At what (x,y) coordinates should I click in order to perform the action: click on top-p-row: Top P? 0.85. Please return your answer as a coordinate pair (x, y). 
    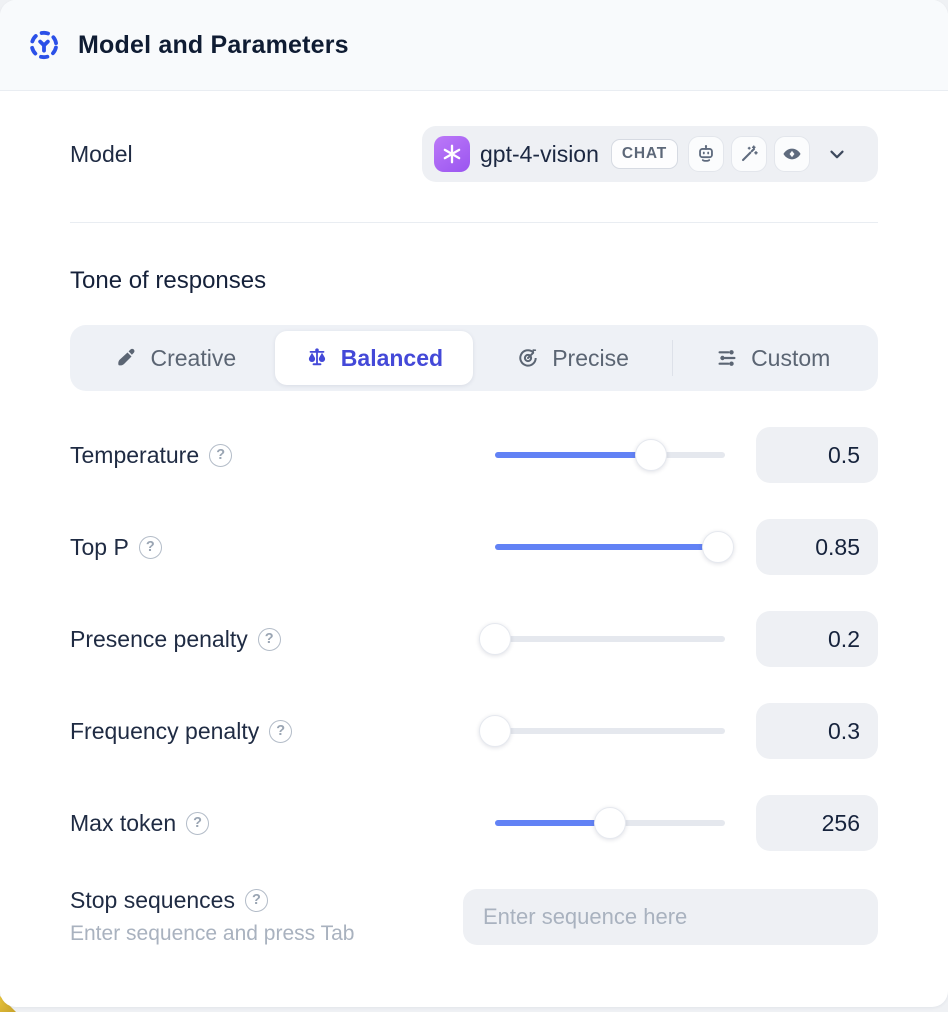
    Looking at the image, I should click on (474, 547).